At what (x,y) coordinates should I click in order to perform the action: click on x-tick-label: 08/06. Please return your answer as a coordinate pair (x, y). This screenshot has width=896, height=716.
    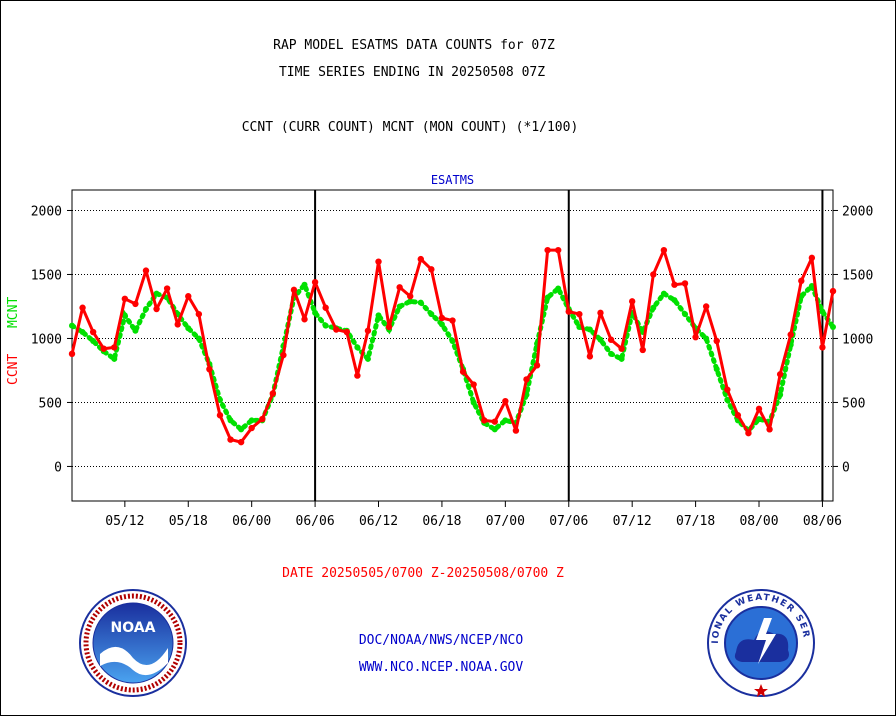
    Looking at the image, I should click on (822, 521).